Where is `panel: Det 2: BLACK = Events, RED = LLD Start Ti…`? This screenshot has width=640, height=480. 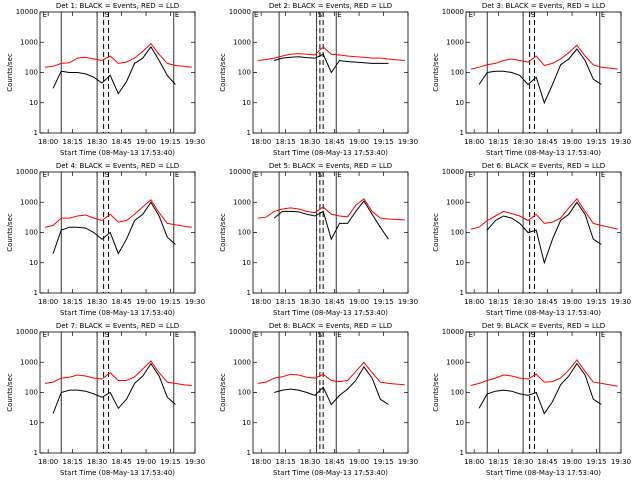
panel: Det 2: BLACK = Events, RED = LLD Start Ti… is located at coordinates (318, 79).